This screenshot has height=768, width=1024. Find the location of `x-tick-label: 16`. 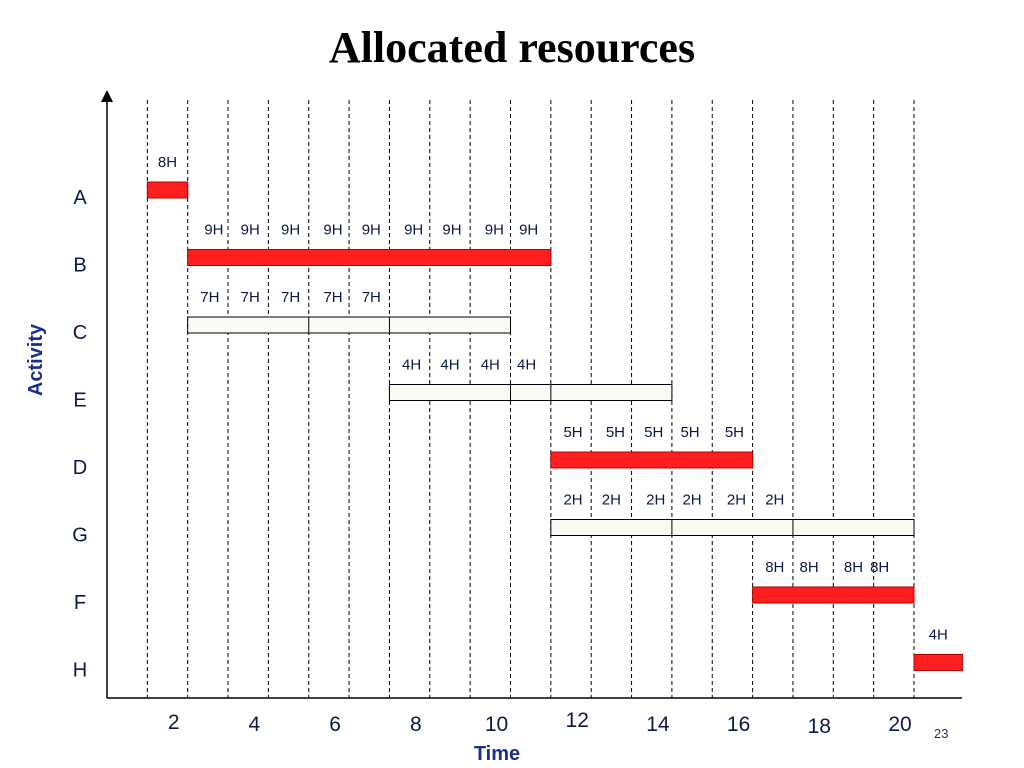

x-tick-label: 16 is located at coordinates (738, 724).